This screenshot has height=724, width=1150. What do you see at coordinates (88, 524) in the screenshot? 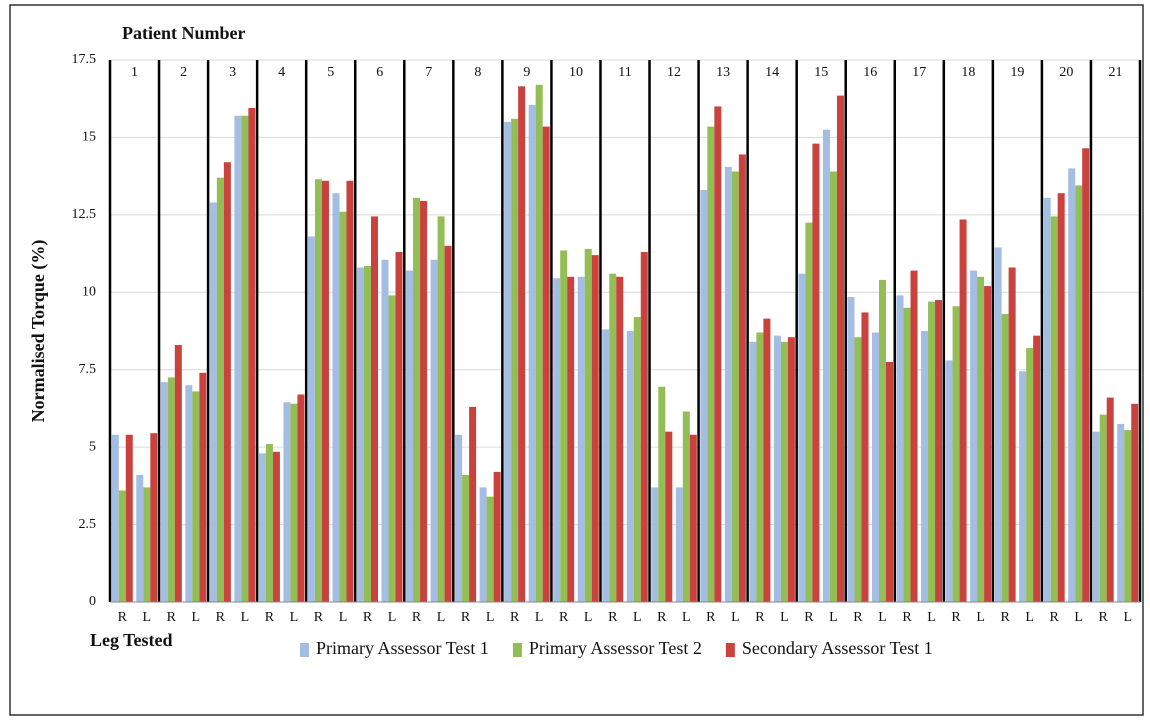
I see `y-tick-label: 2.5` at bounding box center [88, 524].